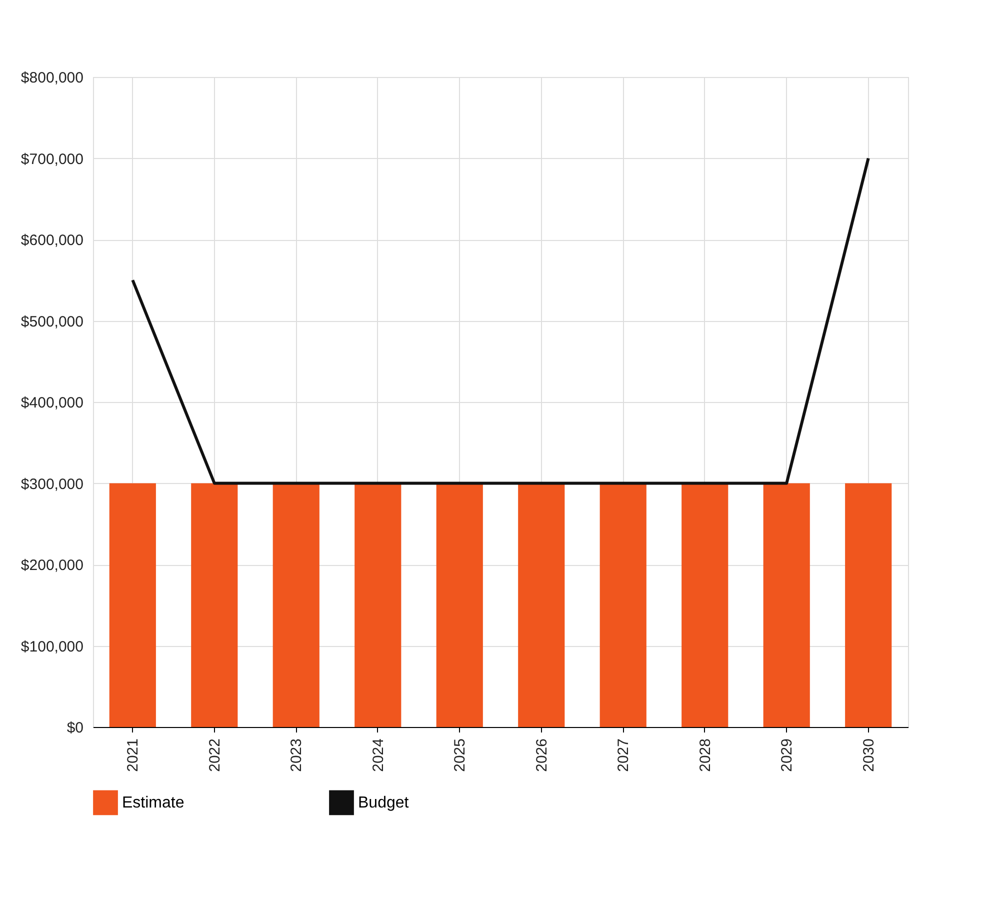  Describe the element at coordinates (52, 78) in the screenshot. I see `y-tick-label: $800,000` at that location.